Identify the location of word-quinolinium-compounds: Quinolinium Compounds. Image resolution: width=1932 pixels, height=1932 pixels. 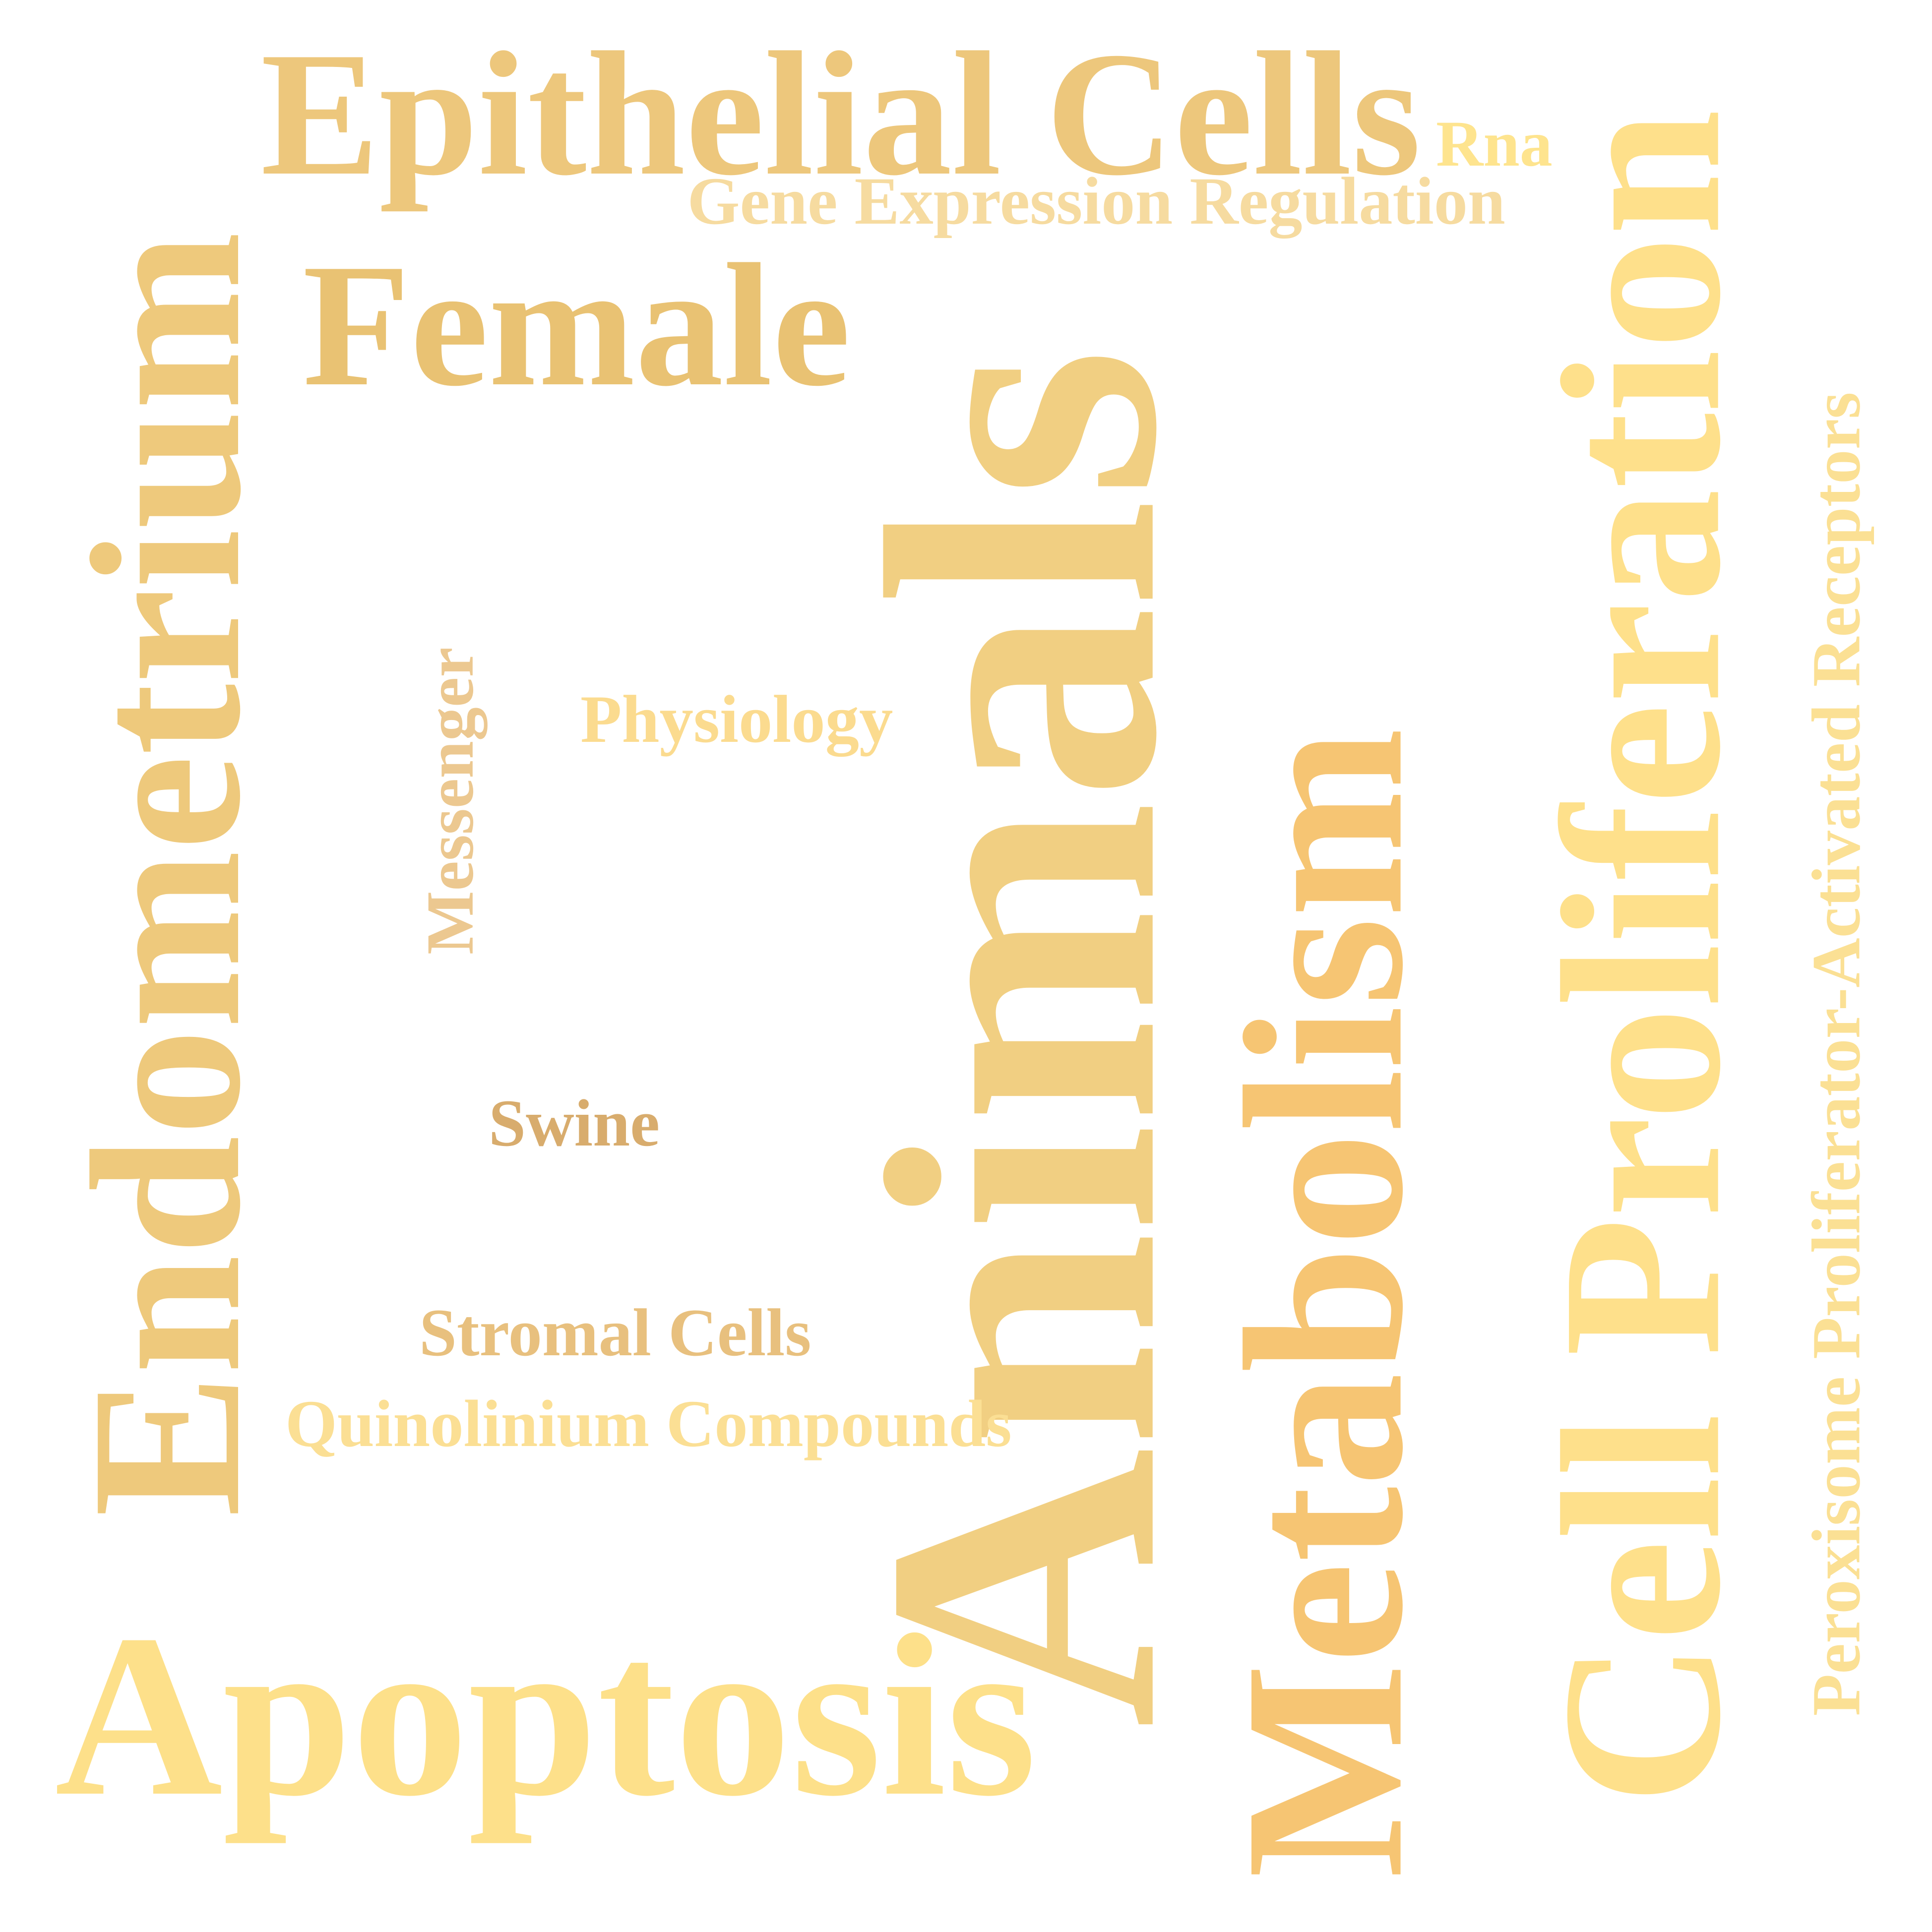
(648, 1424).